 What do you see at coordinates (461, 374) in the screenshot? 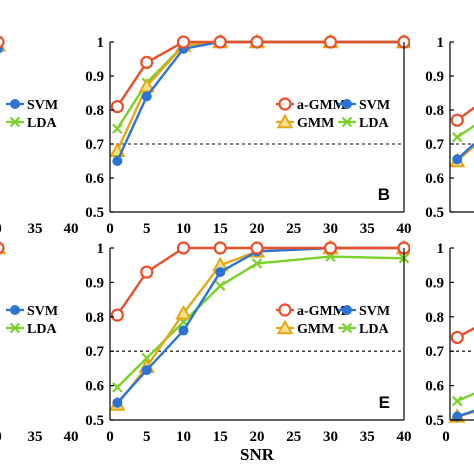
I see `panel-f` at bounding box center [461, 374].